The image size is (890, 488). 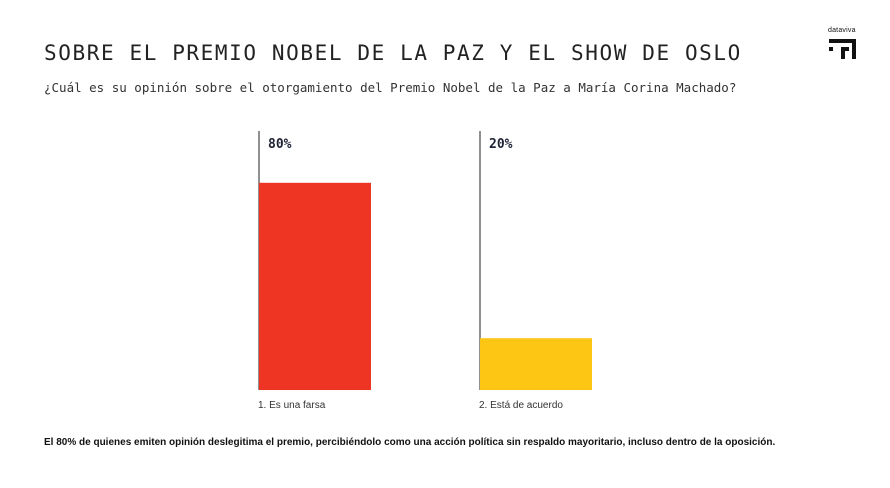 What do you see at coordinates (842, 30) in the screenshot?
I see `brand-name: dataviva` at bounding box center [842, 30].